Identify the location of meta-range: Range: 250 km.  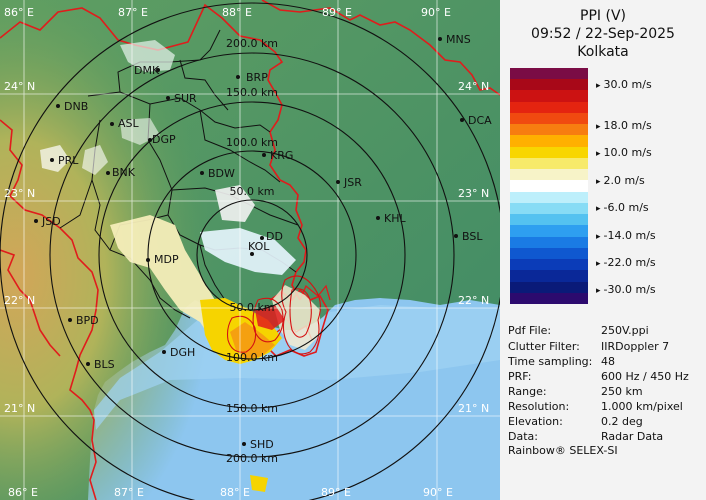
(575, 391).